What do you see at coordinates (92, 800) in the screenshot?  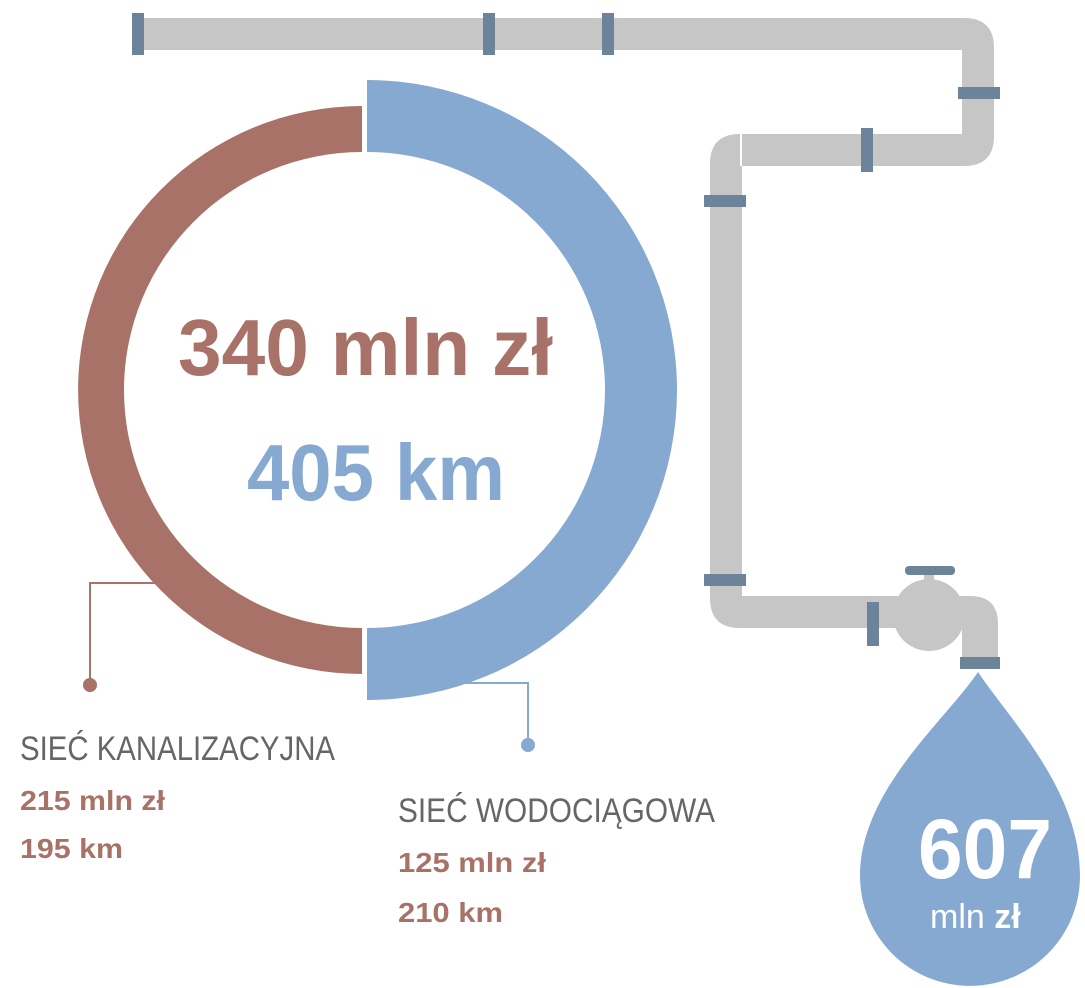 I see `sewer-amount: 215 mln zł` at bounding box center [92, 800].